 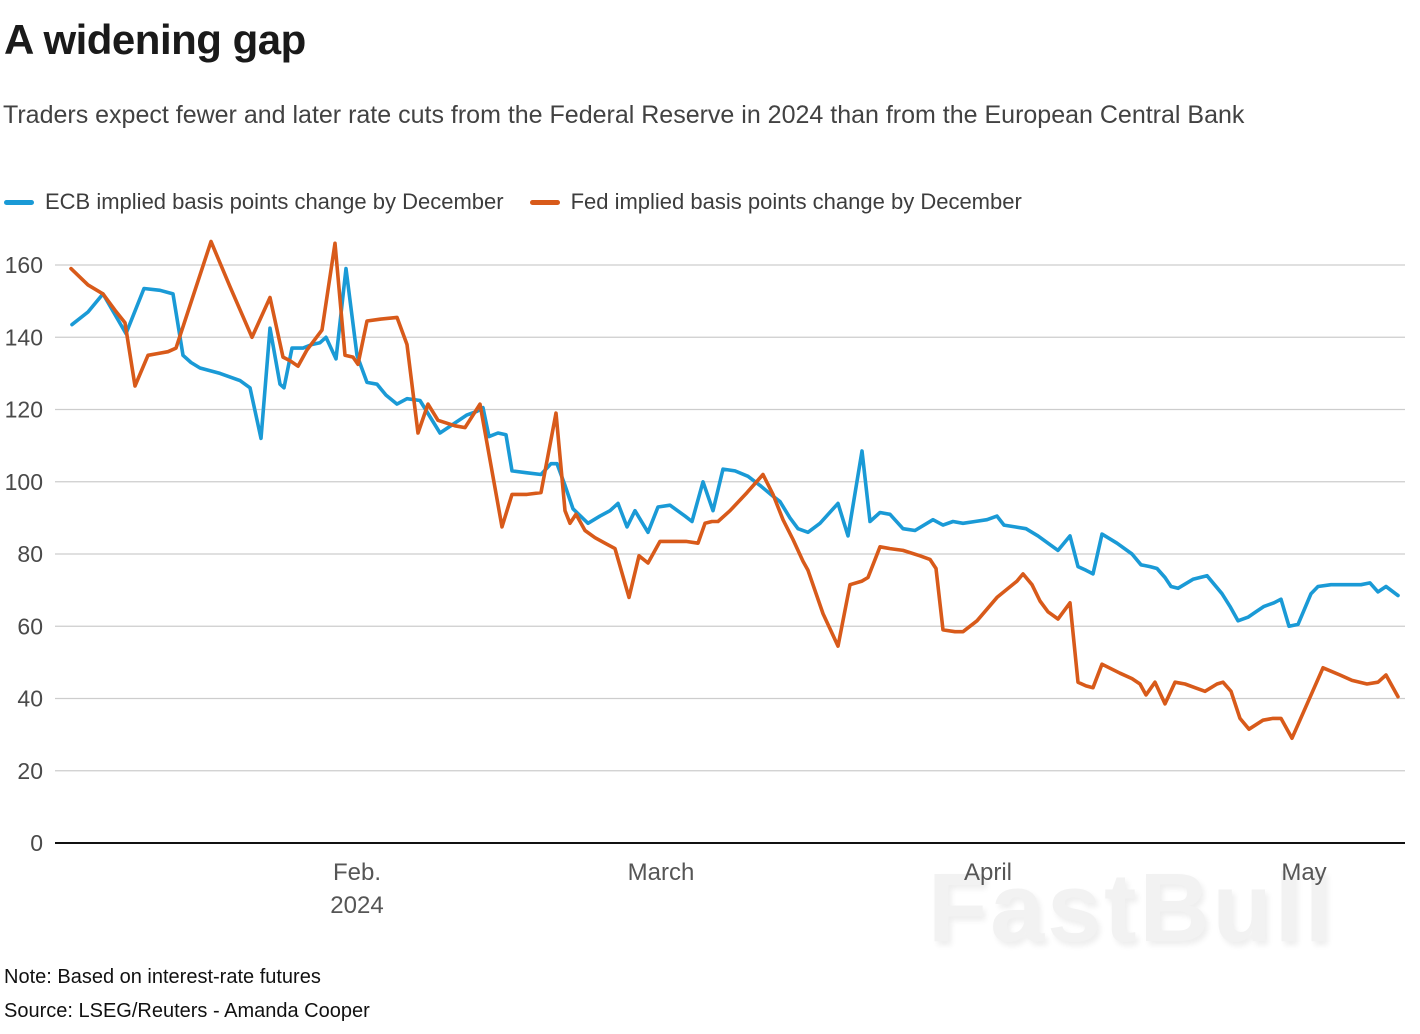 I want to click on y-tick-label: 80, so click(x=30, y=554).